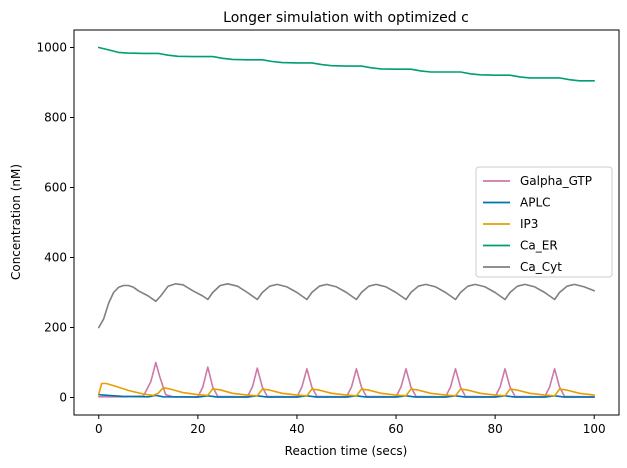  I want to click on x-tick-label: 100, so click(594, 429).